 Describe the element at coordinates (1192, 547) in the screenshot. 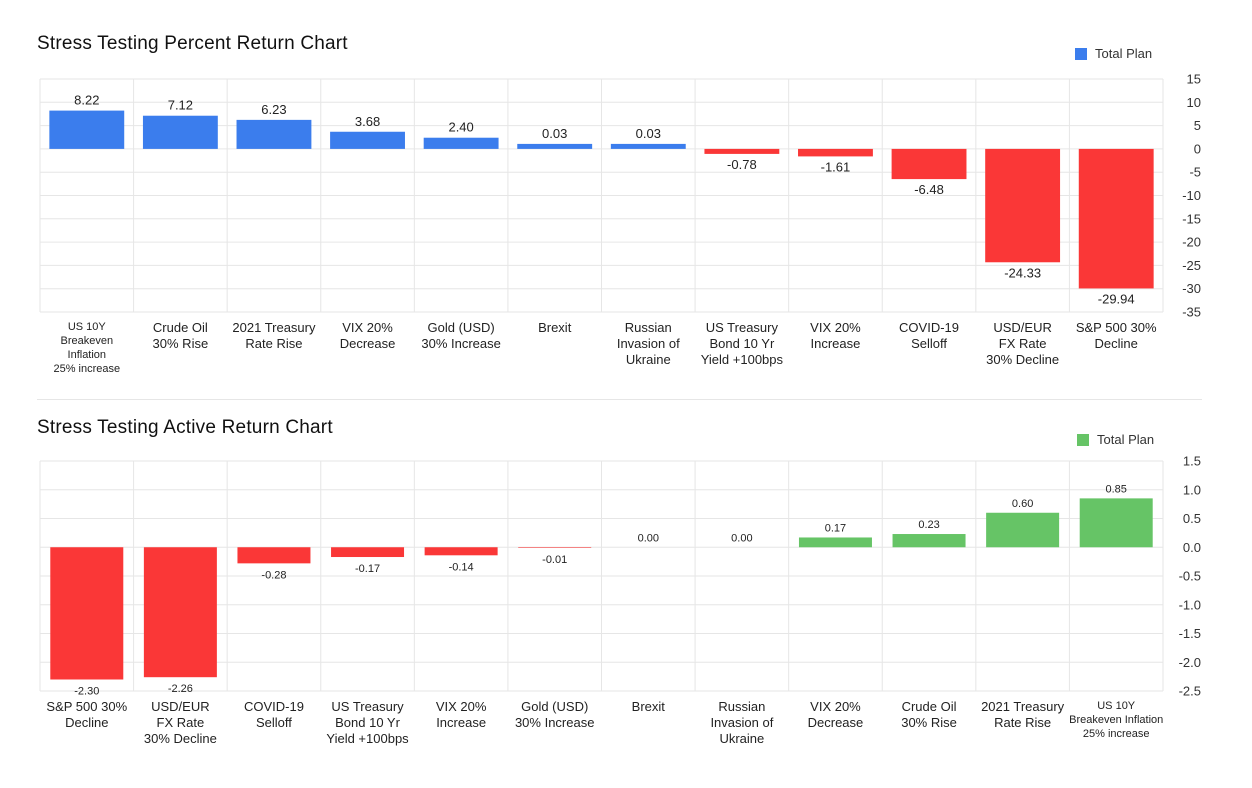

I see `y-tick-label: 0.0` at that location.